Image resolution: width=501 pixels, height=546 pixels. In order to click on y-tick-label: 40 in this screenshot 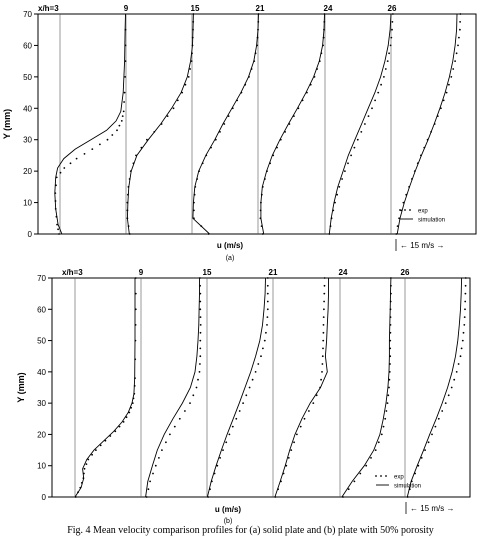, I will do `click(41, 372)`.